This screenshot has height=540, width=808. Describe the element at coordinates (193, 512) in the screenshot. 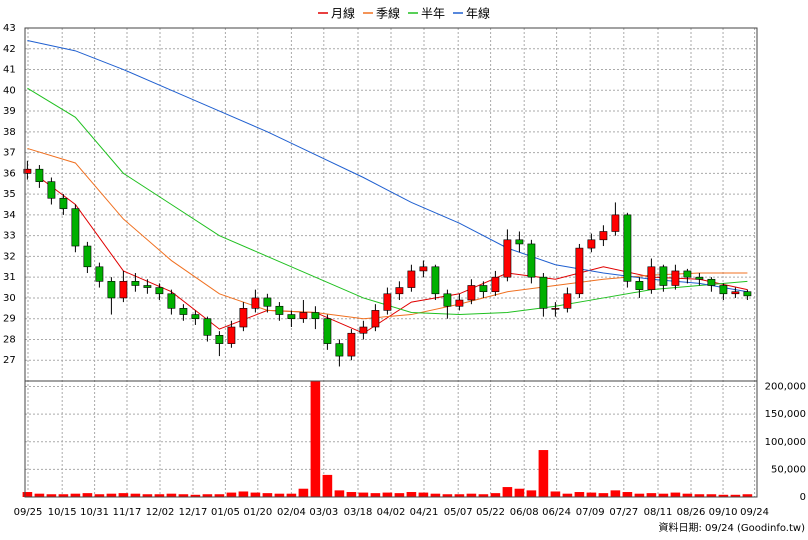

I see `x-tick-label: 12/17` at that location.